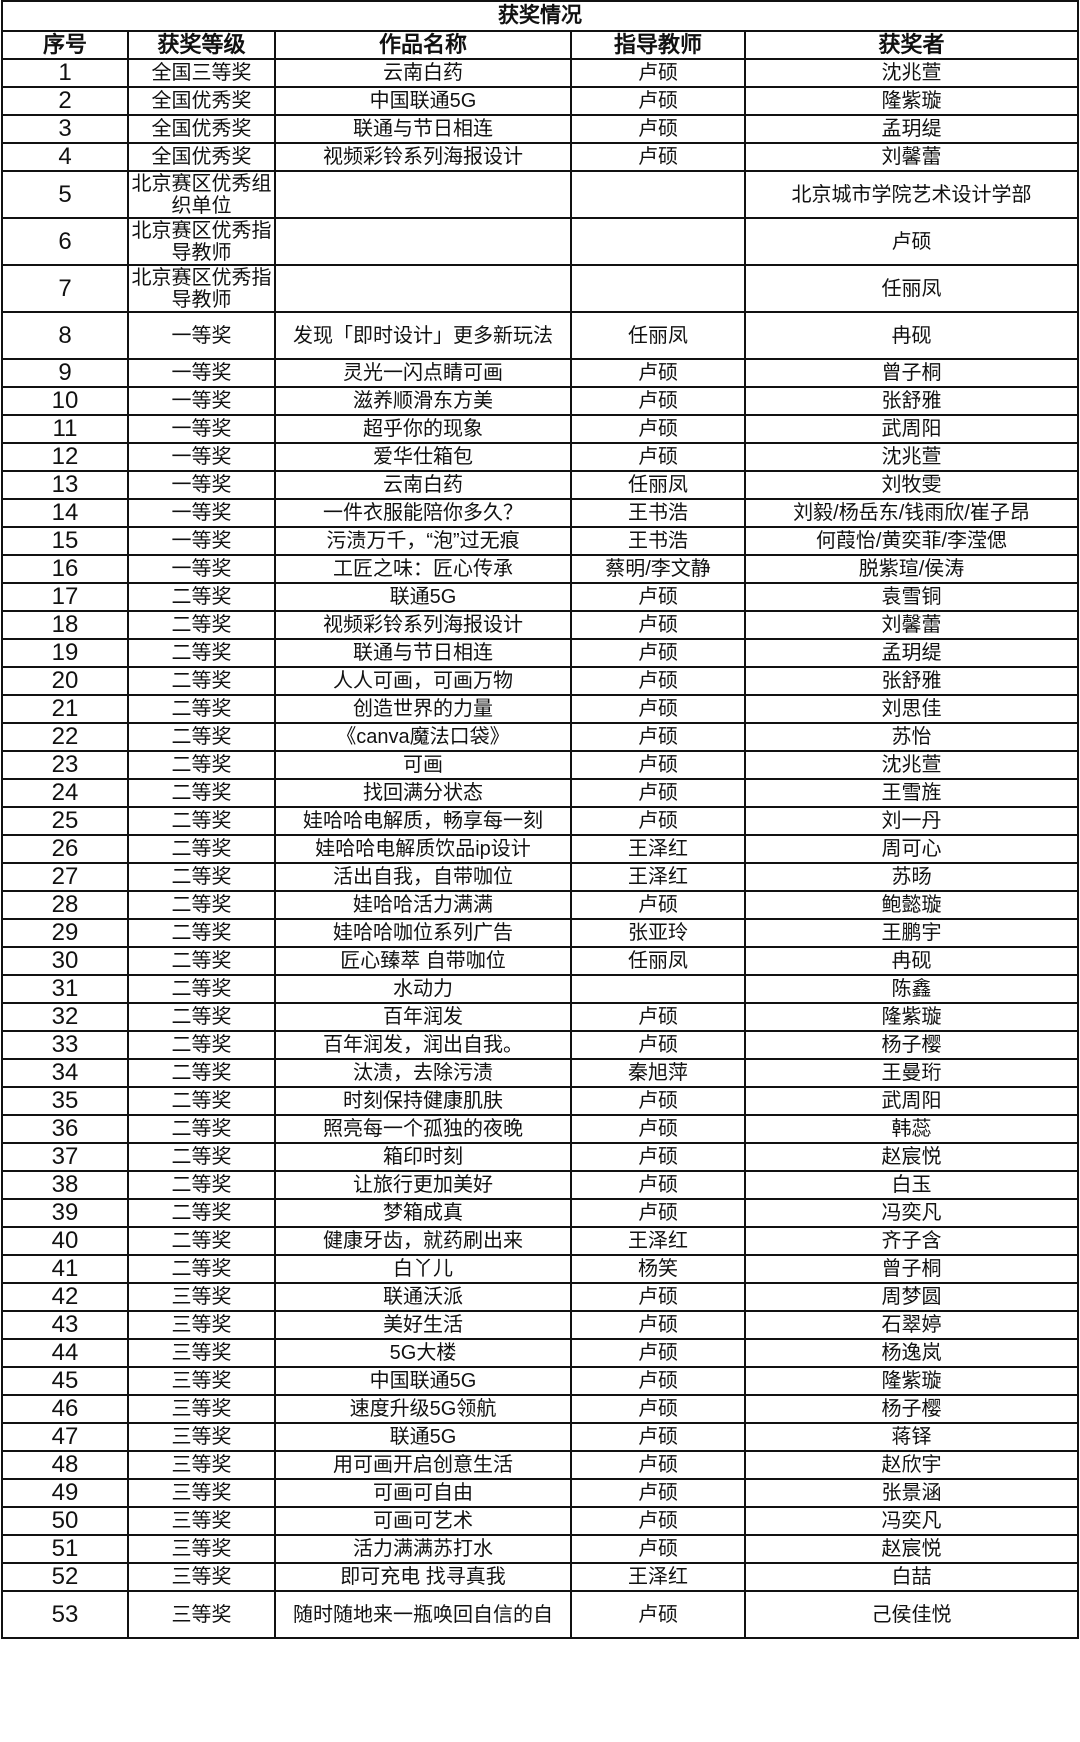 The width and height of the screenshot is (1080, 1742). I want to click on cell-work-title: 匠心臻萃 自带咖位, so click(423, 961).